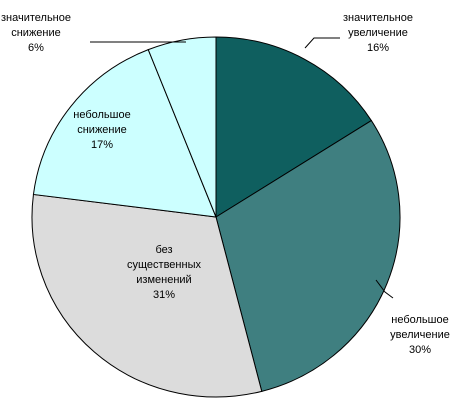 The image size is (452, 399). Describe the element at coordinates (101, 130) in the screenshot. I see `slice-label-4: небольшое снижение 17%` at that location.